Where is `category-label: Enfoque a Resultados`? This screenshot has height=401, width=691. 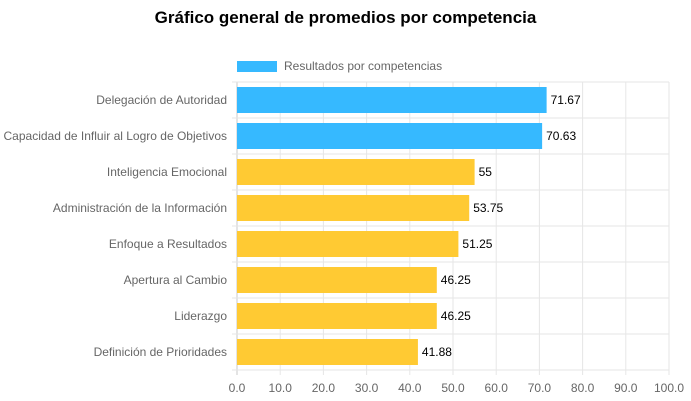
category-label: Enfoque a Resultados is located at coordinates (168, 244).